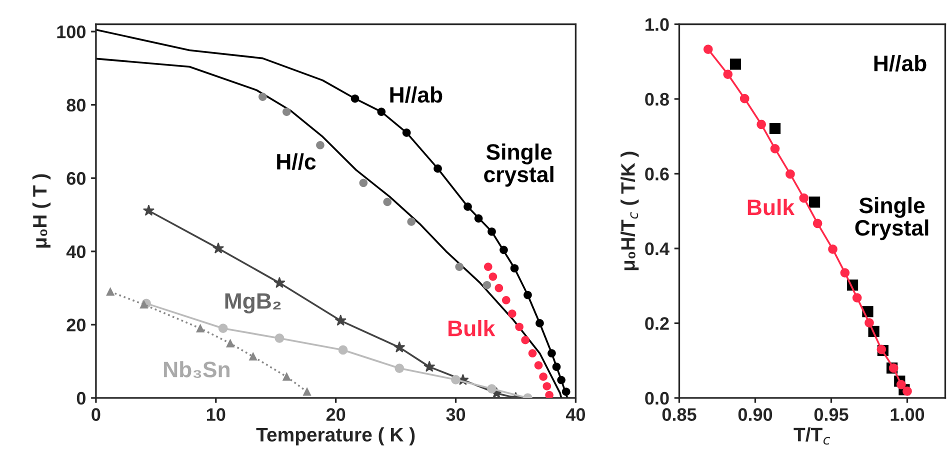 The image size is (950, 466). Describe the element at coordinates (76, 251) in the screenshot. I see `y-tick-label: 40` at that location.